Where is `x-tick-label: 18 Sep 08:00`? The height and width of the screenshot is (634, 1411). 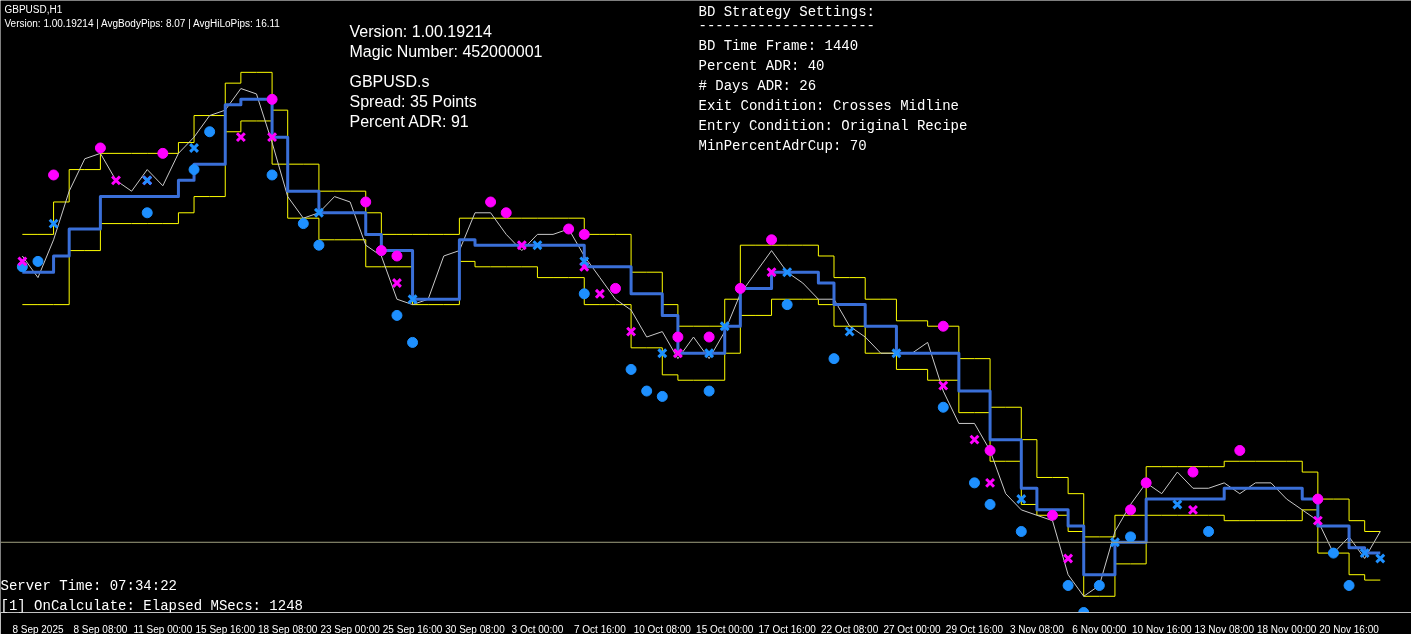
x-tick-label: 18 Sep 08:00 is located at coordinates (287, 628).